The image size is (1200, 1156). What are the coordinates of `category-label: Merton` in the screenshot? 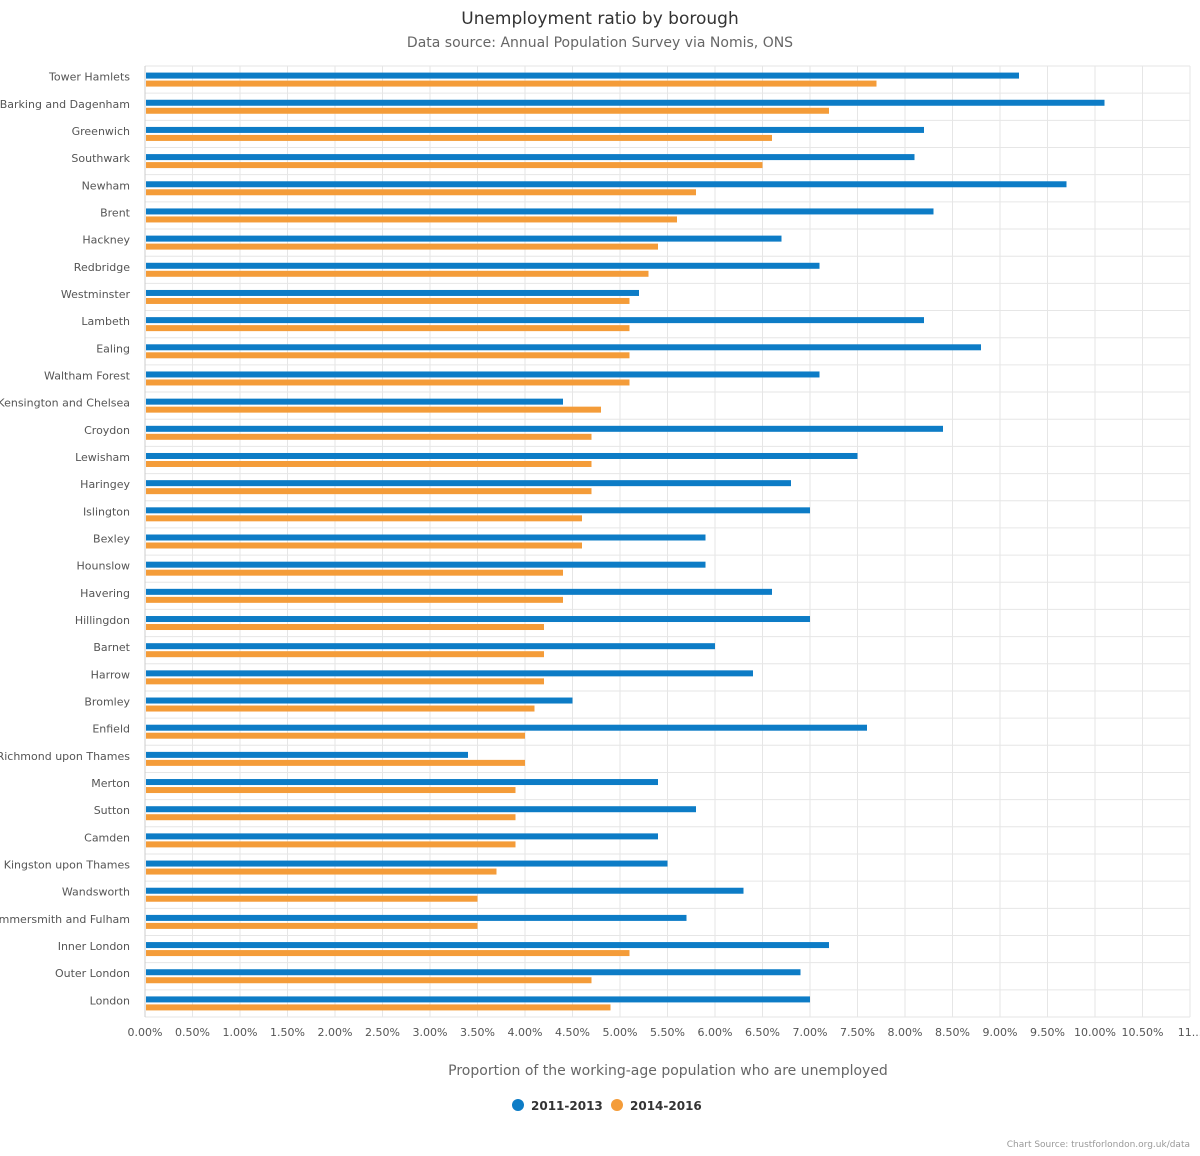 It's located at (110, 783).